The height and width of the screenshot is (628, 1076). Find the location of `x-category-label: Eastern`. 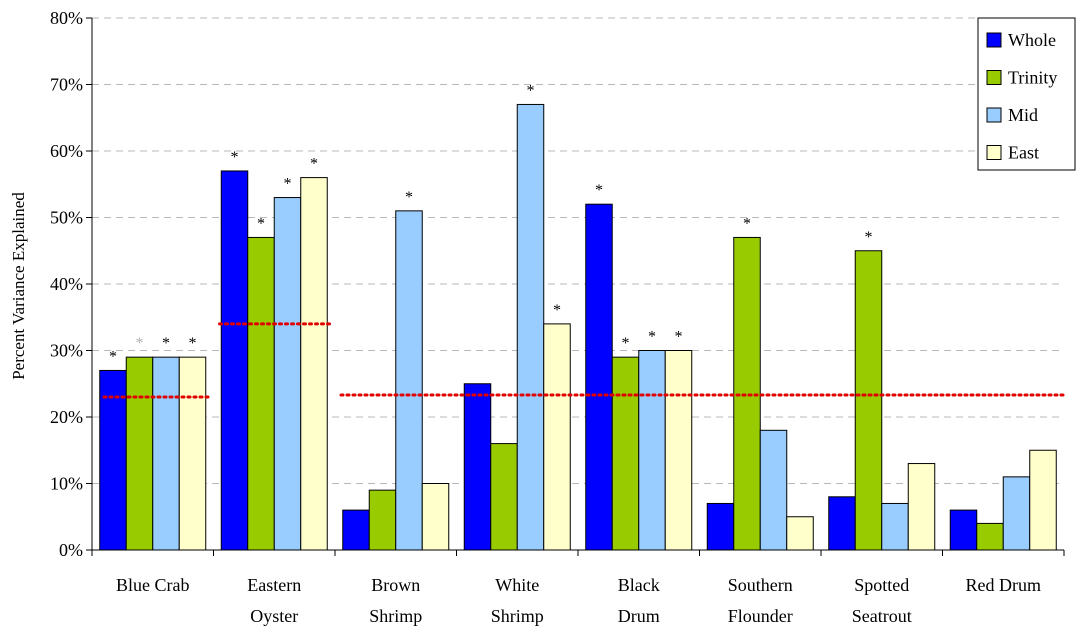

x-category-label: Eastern is located at coordinates (274, 585).